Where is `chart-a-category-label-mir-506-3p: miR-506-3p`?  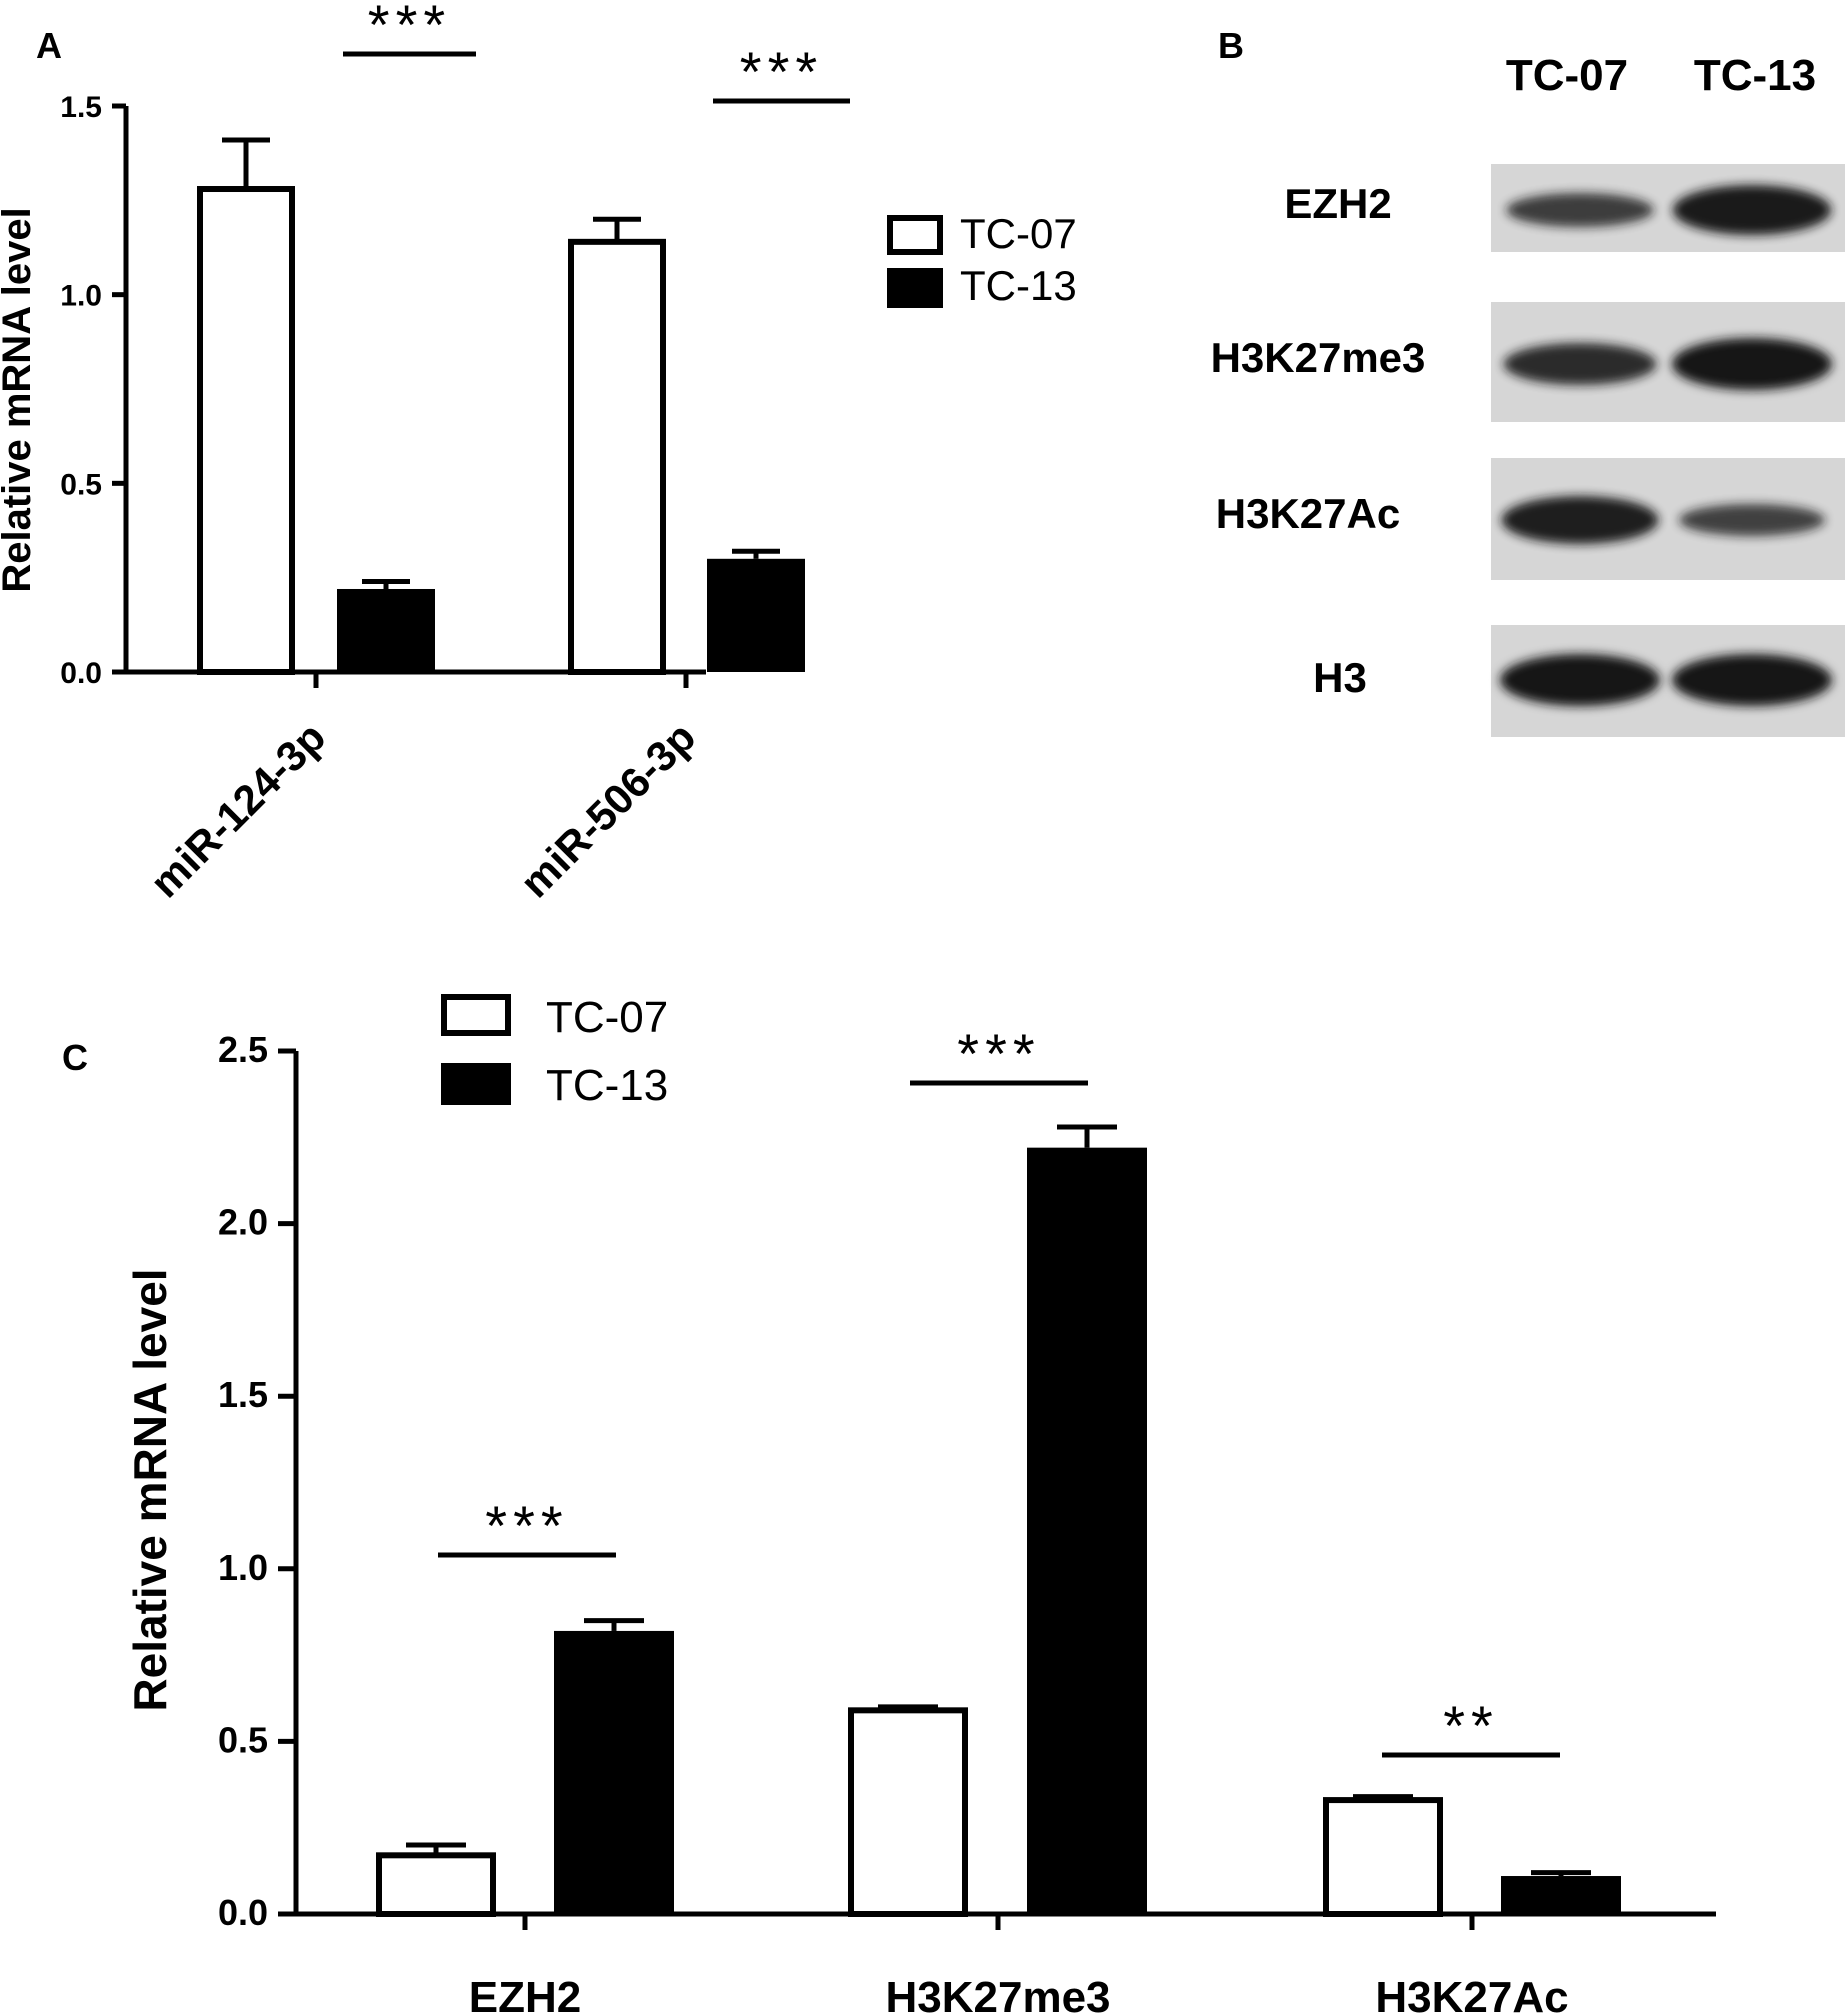
chart-a-category-label-mir-506-3p: miR-506-3p is located at coordinates (607, 809).